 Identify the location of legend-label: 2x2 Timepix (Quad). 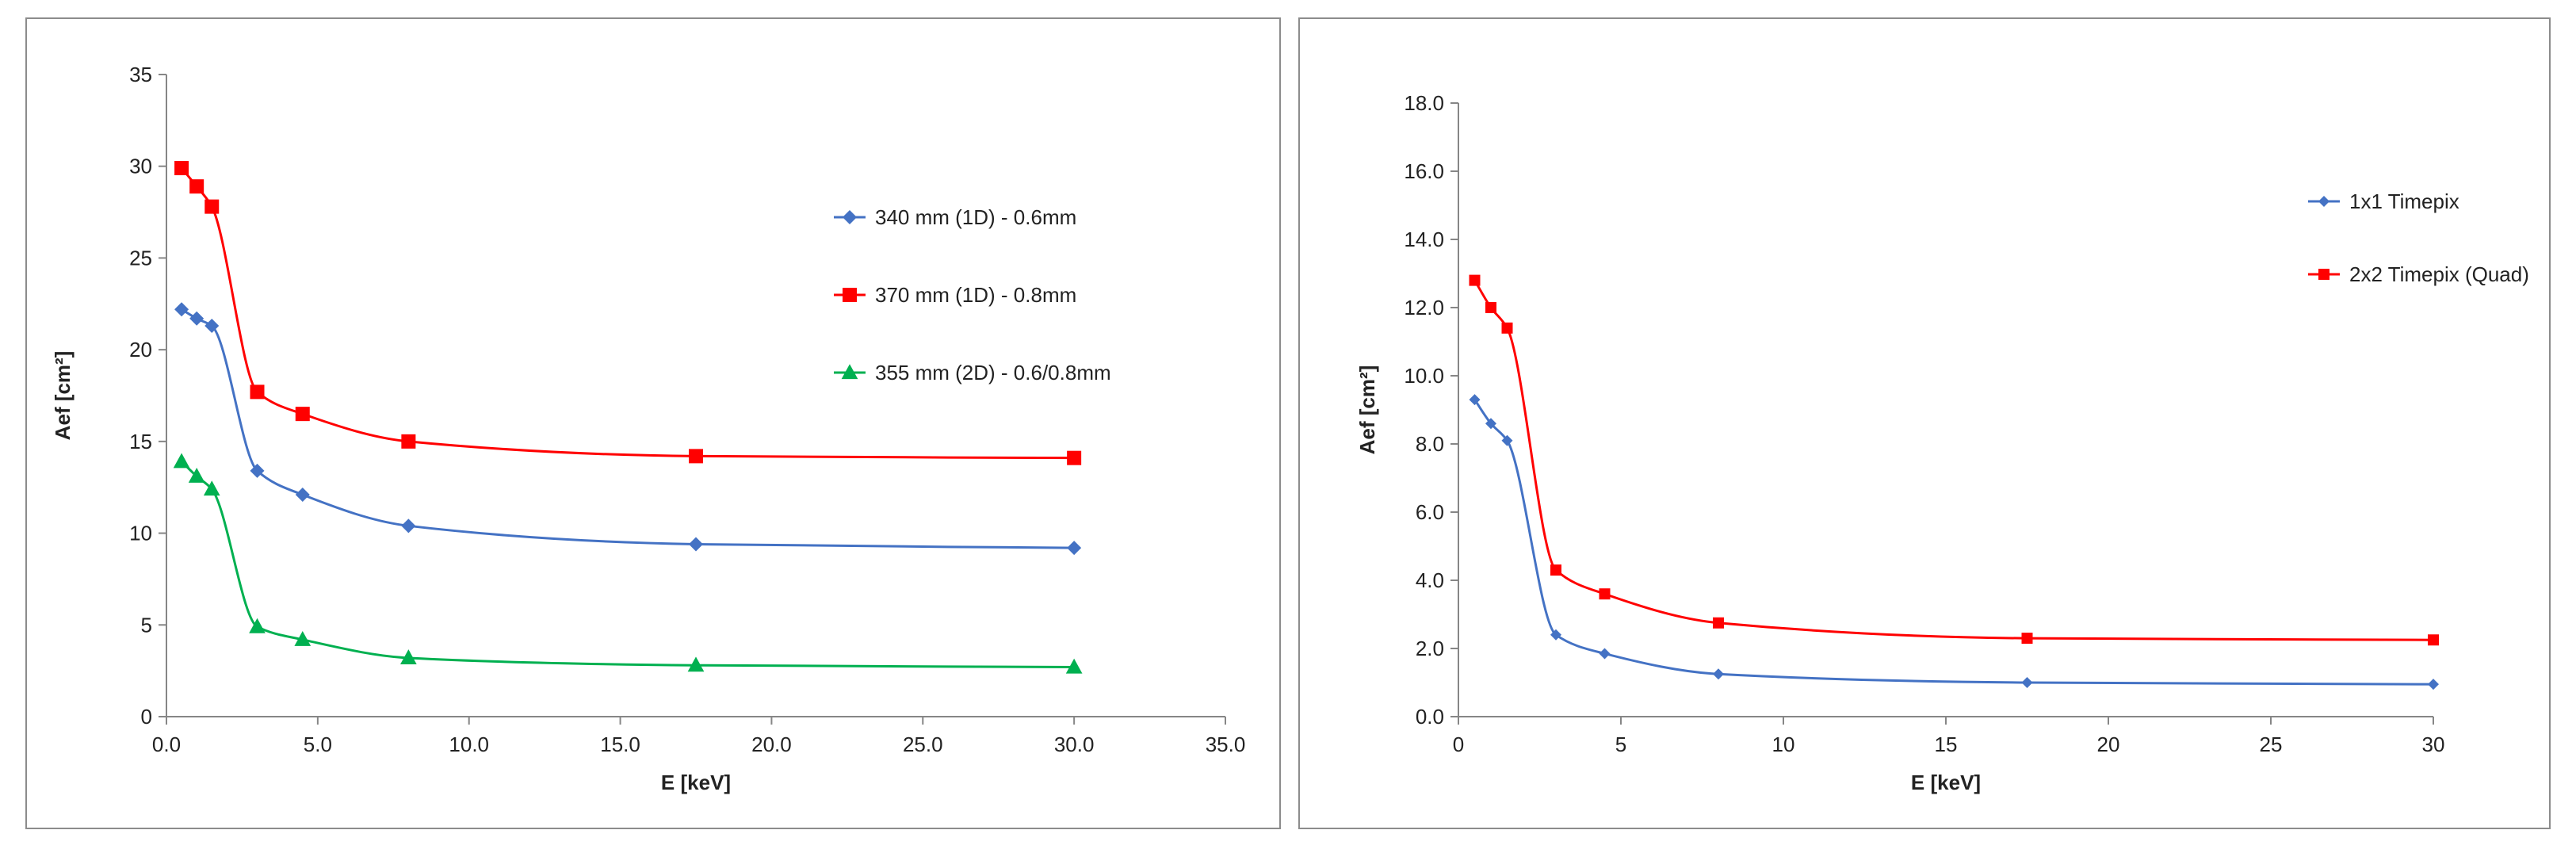
(2439, 274).